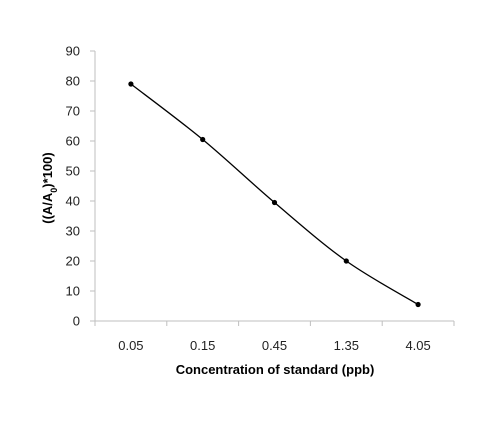 This screenshot has width=480, height=424. Describe the element at coordinates (73, 111) in the screenshot. I see `y-tick-label: 70` at that location.